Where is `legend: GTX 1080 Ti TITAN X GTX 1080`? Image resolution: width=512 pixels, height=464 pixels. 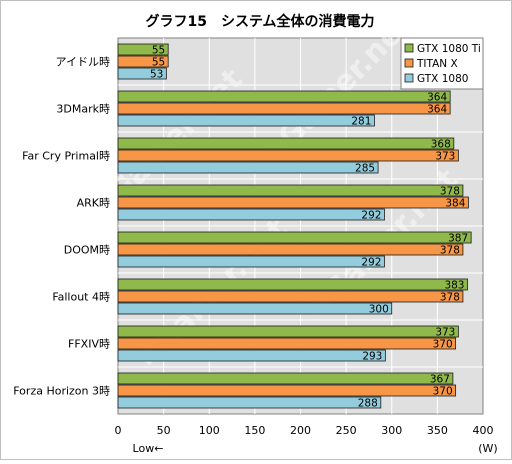 legend: GTX 1080 Ti TITAN X GTX 1080 is located at coordinates (442, 63).